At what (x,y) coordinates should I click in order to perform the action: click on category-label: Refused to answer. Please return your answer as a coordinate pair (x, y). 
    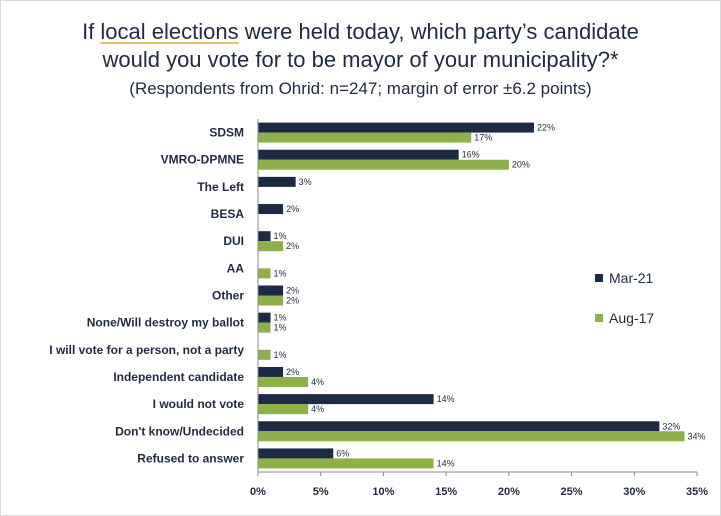
    Looking at the image, I should click on (190, 458).